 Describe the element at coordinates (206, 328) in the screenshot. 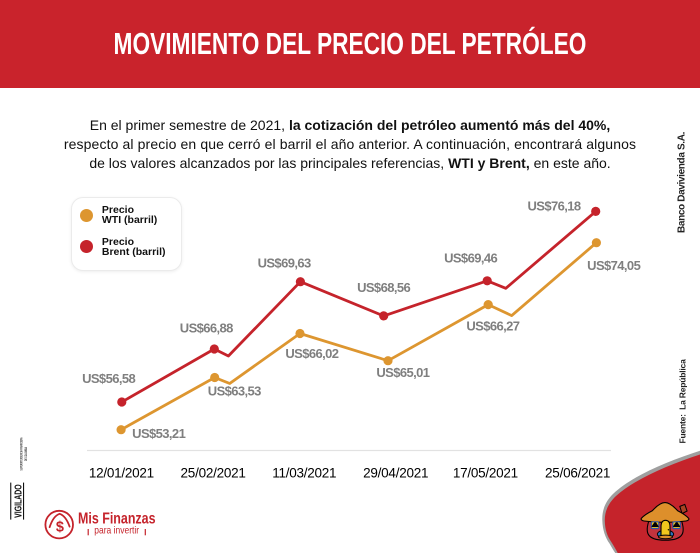

I see `svg-text: US$66,88` at that location.